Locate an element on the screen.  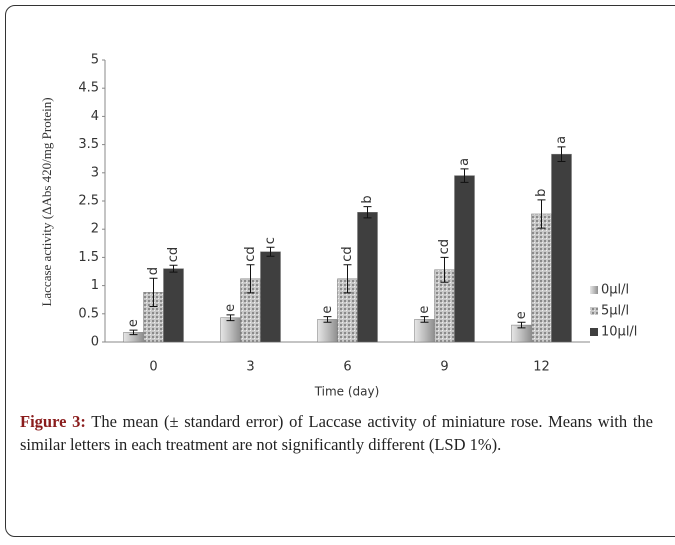
x-tick-label: 3 is located at coordinates (250, 367).